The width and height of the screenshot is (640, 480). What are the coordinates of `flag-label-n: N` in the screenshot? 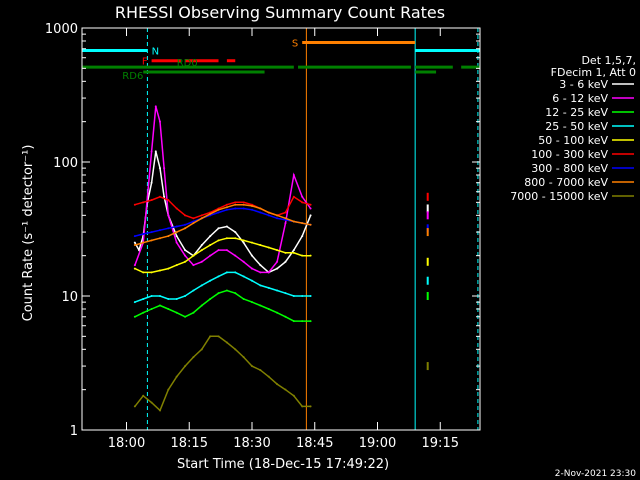 It's located at (155, 51).